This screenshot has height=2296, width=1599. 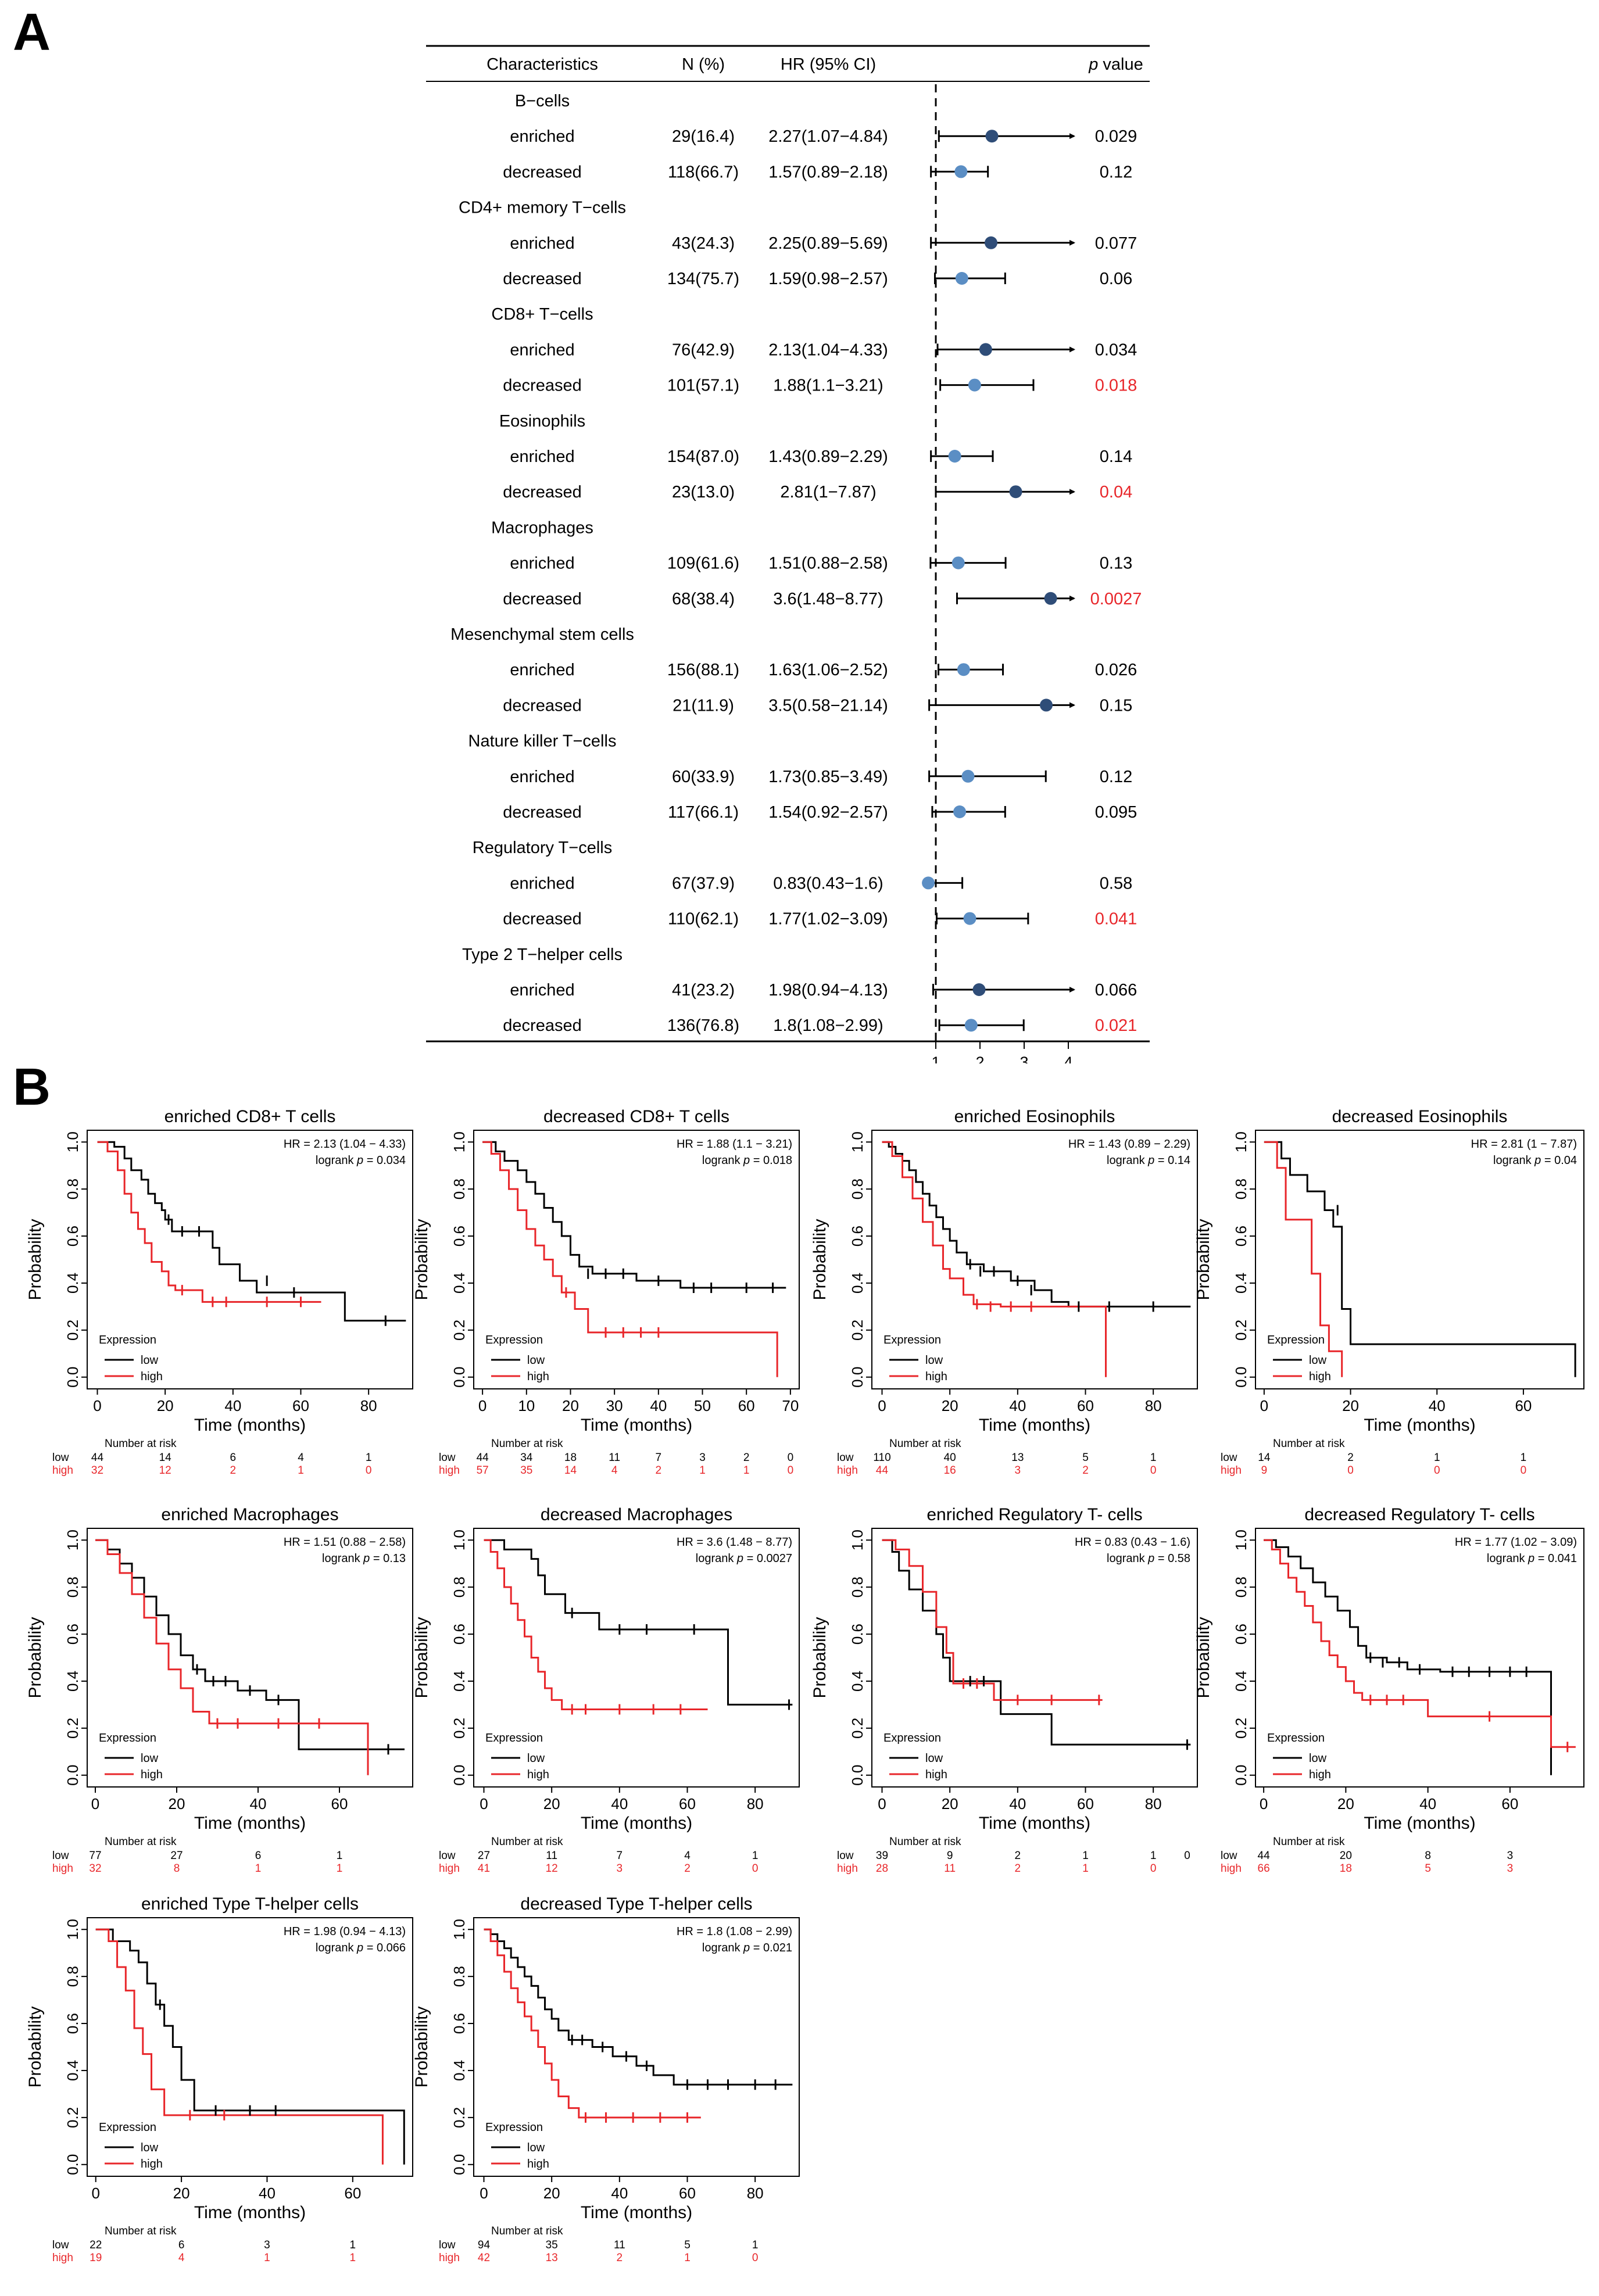 What do you see at coordinates (703, 172) in the screenshot?
I see `row-n: 118(66.7)` at bounding box center [703, 172].